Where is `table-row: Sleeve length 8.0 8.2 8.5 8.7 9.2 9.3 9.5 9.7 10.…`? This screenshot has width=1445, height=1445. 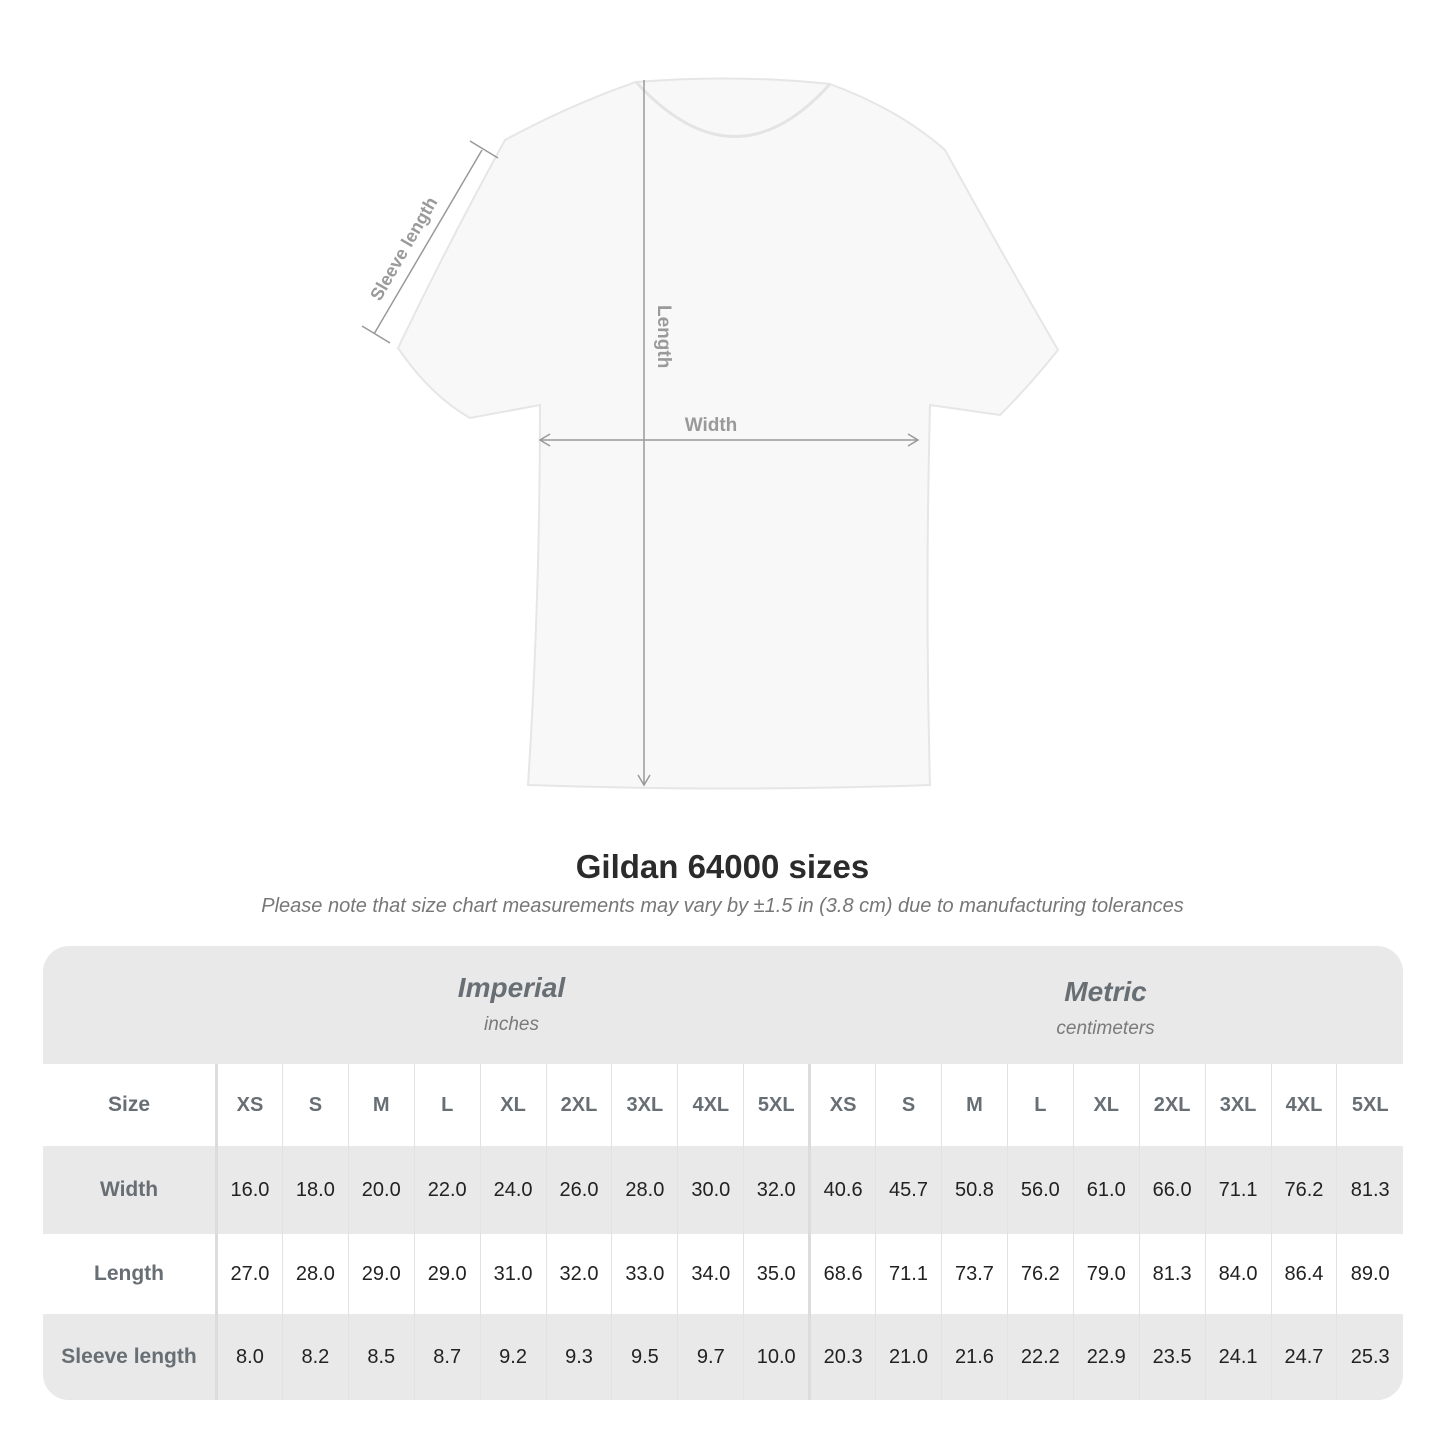 table-row: Sleeve length 8.0 8.2 8.5 8.7 9.2 9.3 9.5 9.7 10.… is located at coordinates (723, 1357).